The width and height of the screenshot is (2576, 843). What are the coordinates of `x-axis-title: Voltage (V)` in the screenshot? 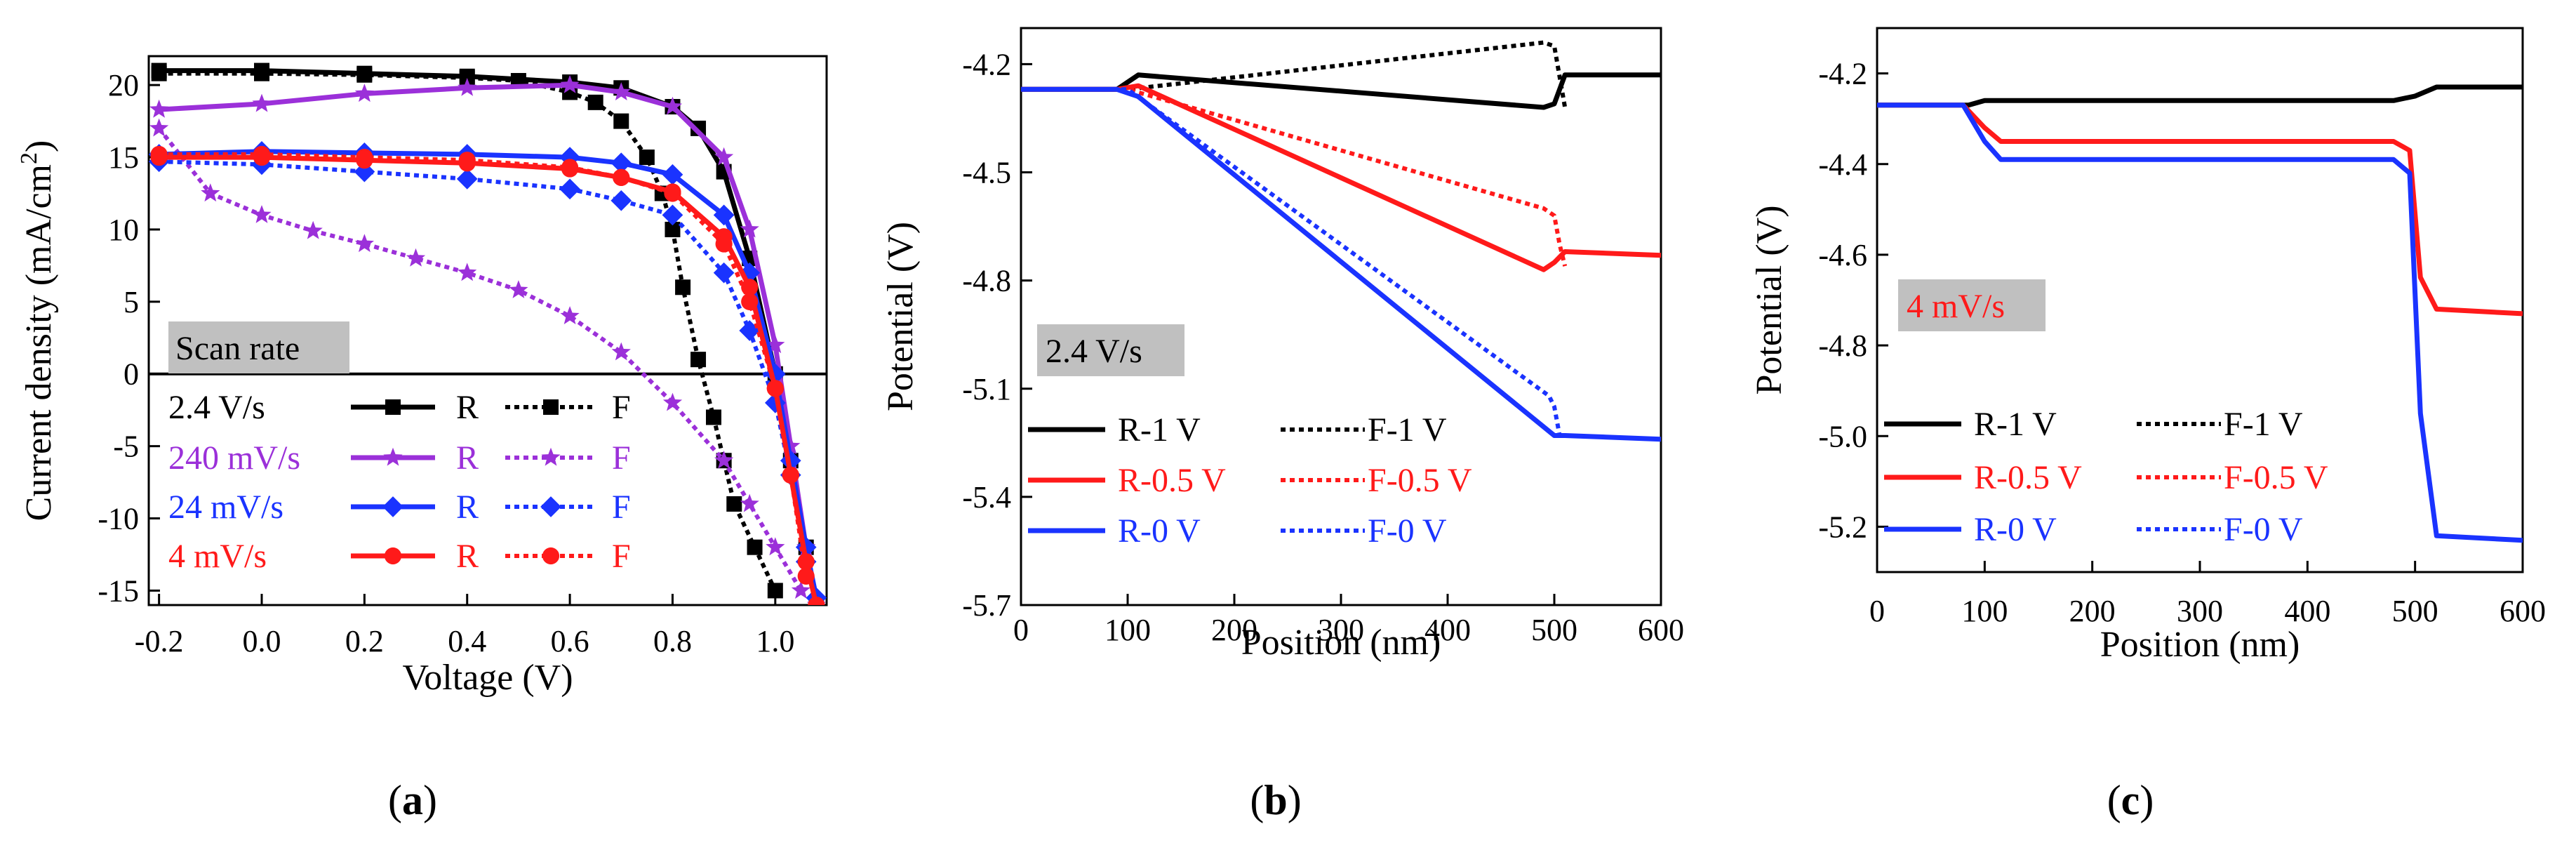 It's located at (488, 678).